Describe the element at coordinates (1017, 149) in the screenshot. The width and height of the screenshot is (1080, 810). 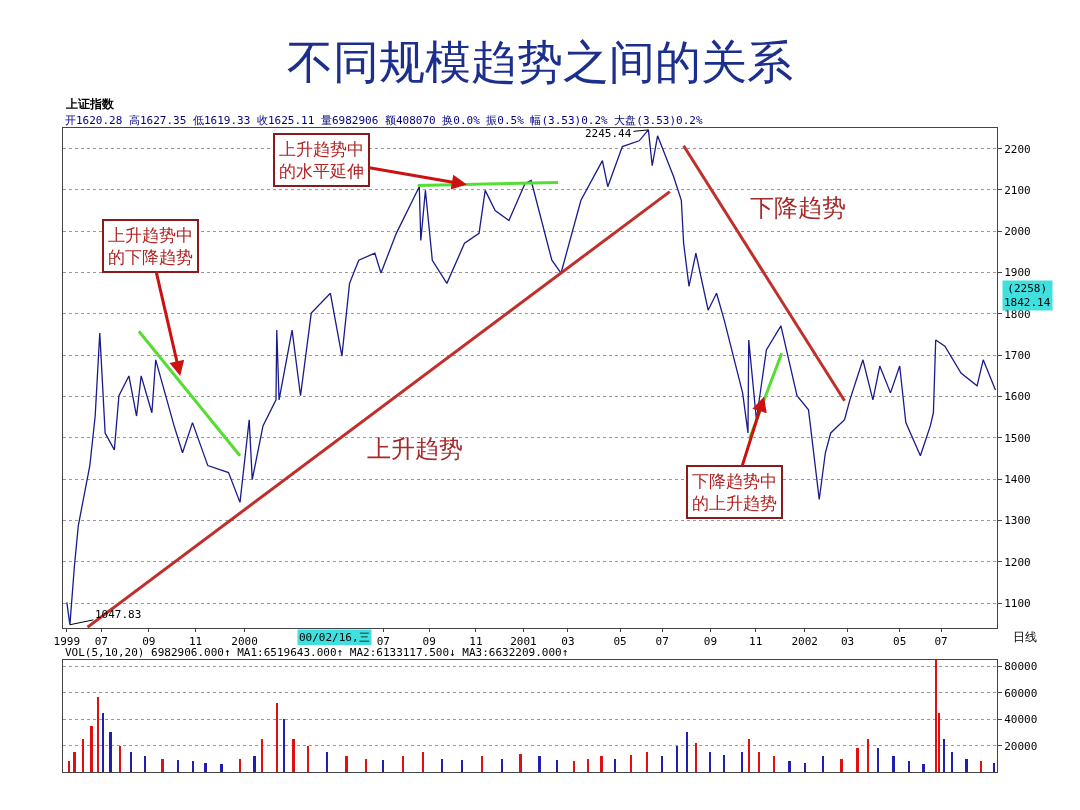
I see `y-tick-label: 2200` at that location.